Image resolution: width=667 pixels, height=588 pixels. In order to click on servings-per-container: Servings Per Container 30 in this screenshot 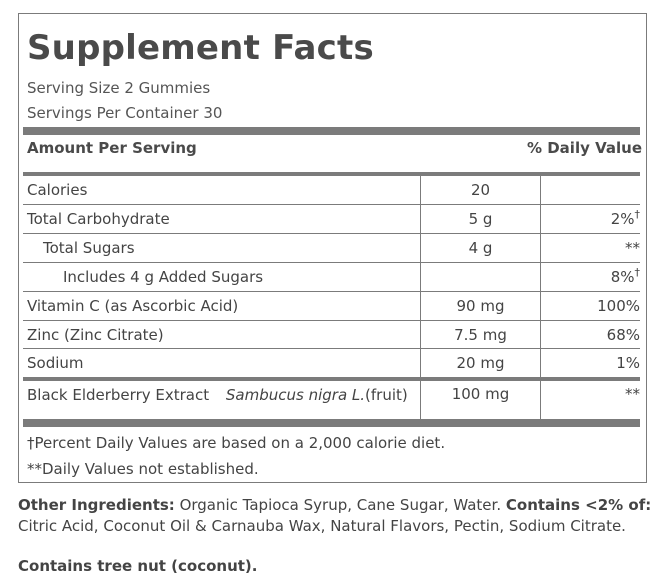, I will do `click(125, 113)`.